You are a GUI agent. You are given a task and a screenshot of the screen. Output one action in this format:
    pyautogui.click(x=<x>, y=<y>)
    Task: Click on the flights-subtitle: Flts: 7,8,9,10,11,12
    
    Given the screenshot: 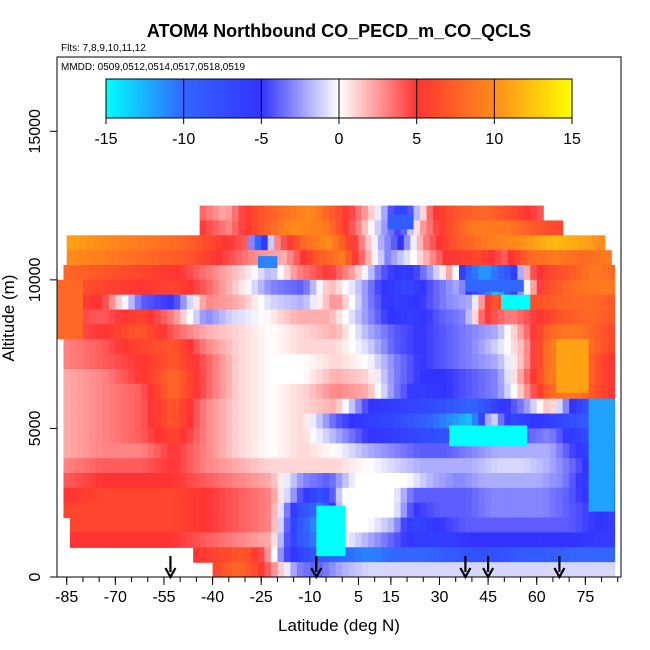 What is the action you would take?
    pyautogui.click(x=103, y=48)
    